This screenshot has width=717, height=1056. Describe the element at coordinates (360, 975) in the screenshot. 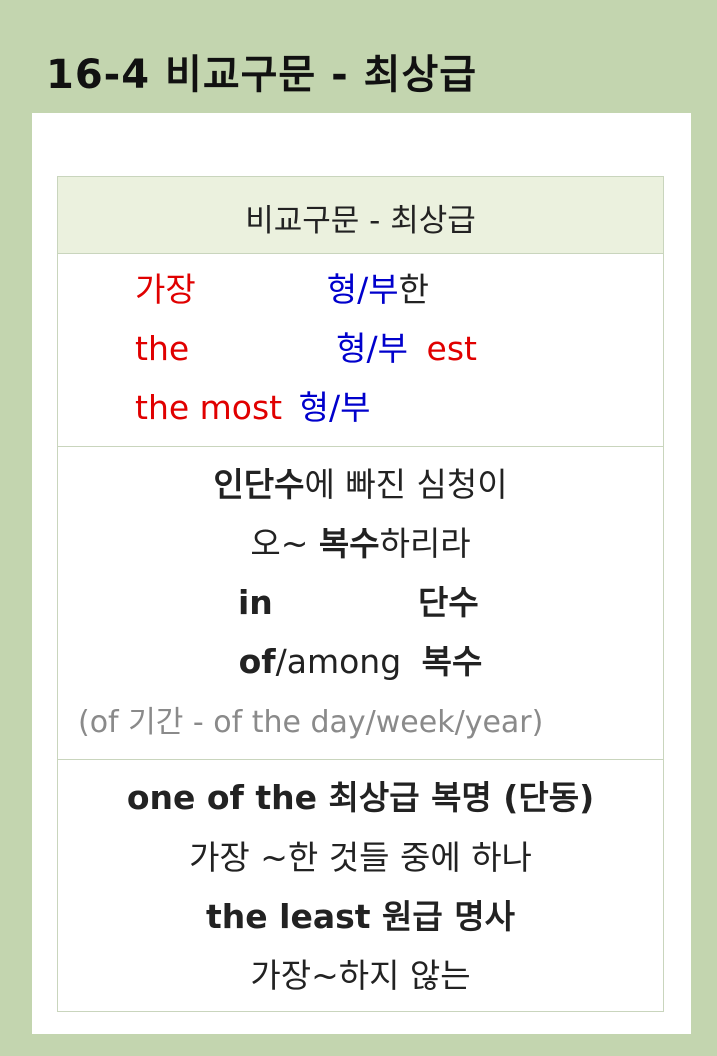

I see `extra-line-4: 가장~하지 않는` at that location.